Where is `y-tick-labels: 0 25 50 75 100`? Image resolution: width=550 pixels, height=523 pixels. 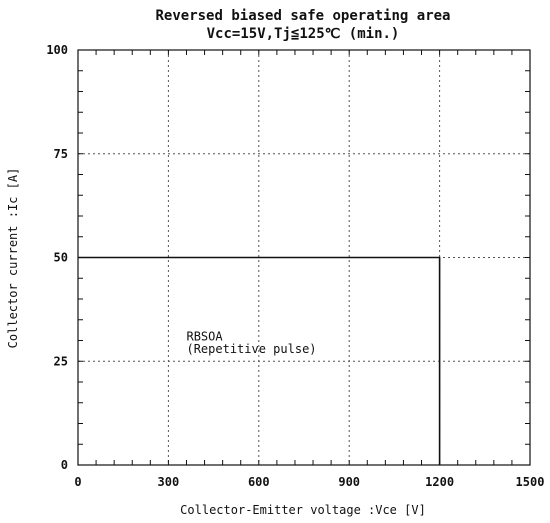
y-tick-labels: 0 25 50 75 100 is located at coordinates (57, 257).